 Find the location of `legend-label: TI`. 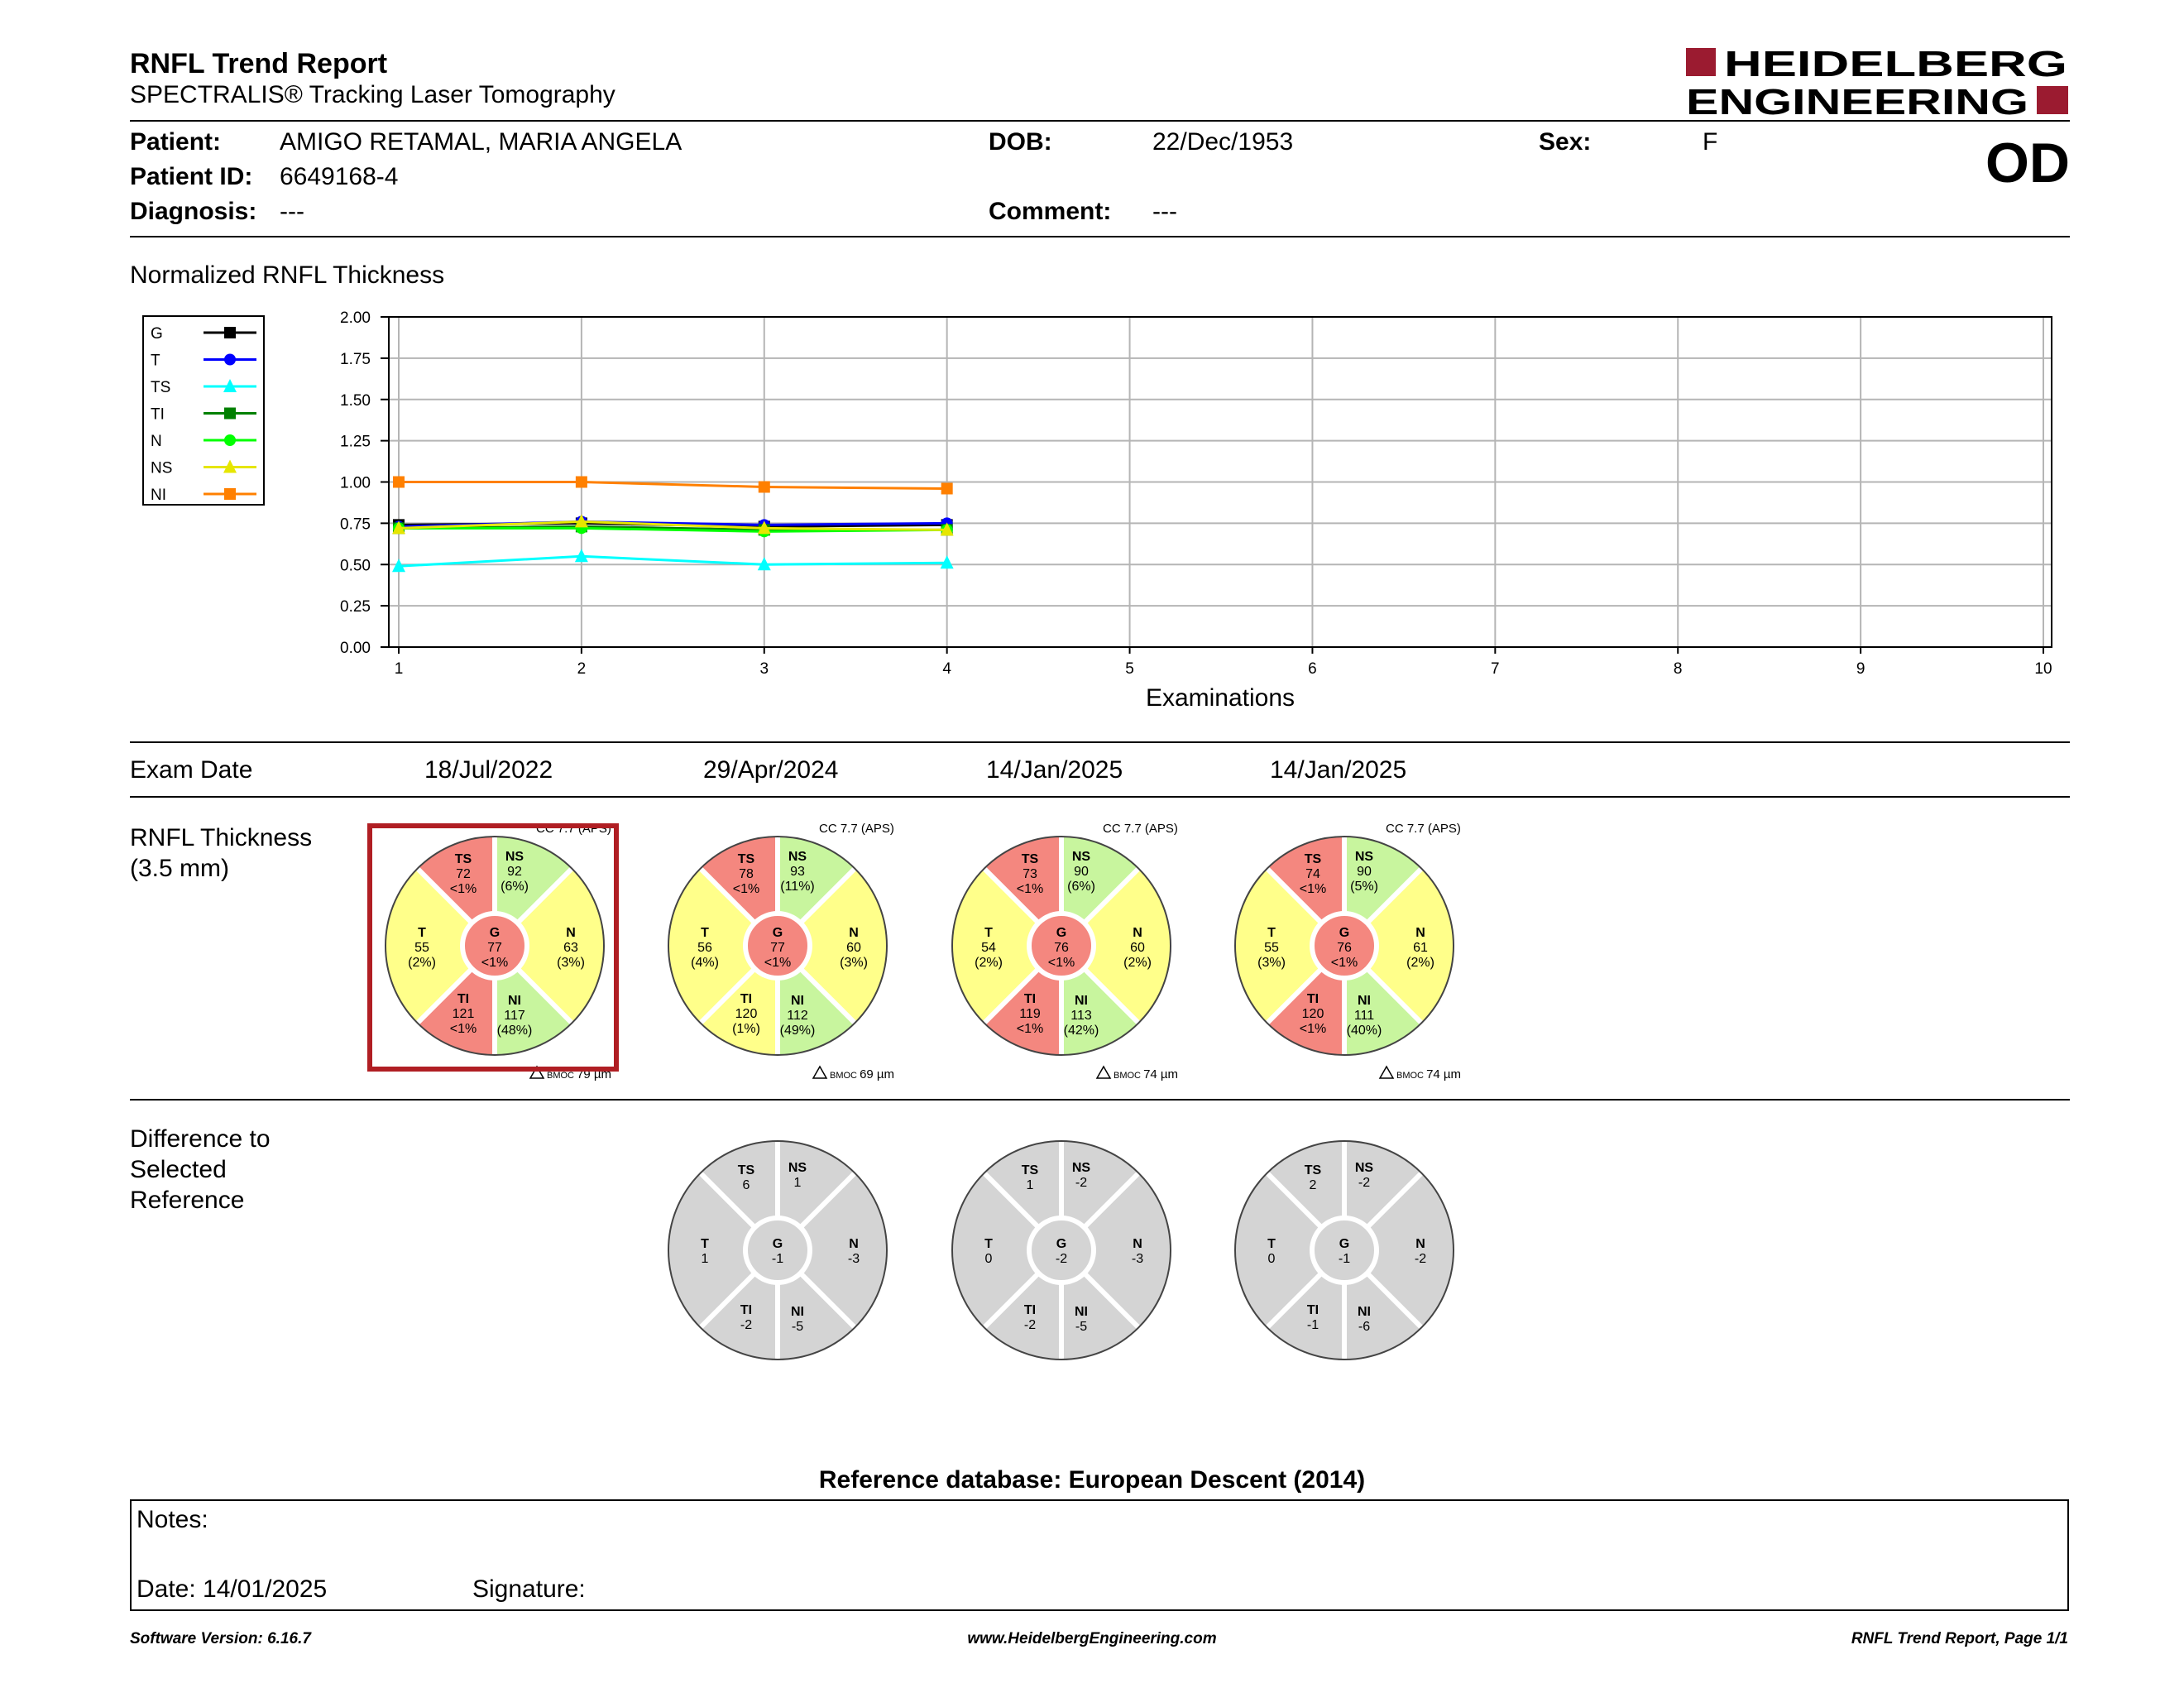

legend-label: TI is located at coordinates (158, 415).